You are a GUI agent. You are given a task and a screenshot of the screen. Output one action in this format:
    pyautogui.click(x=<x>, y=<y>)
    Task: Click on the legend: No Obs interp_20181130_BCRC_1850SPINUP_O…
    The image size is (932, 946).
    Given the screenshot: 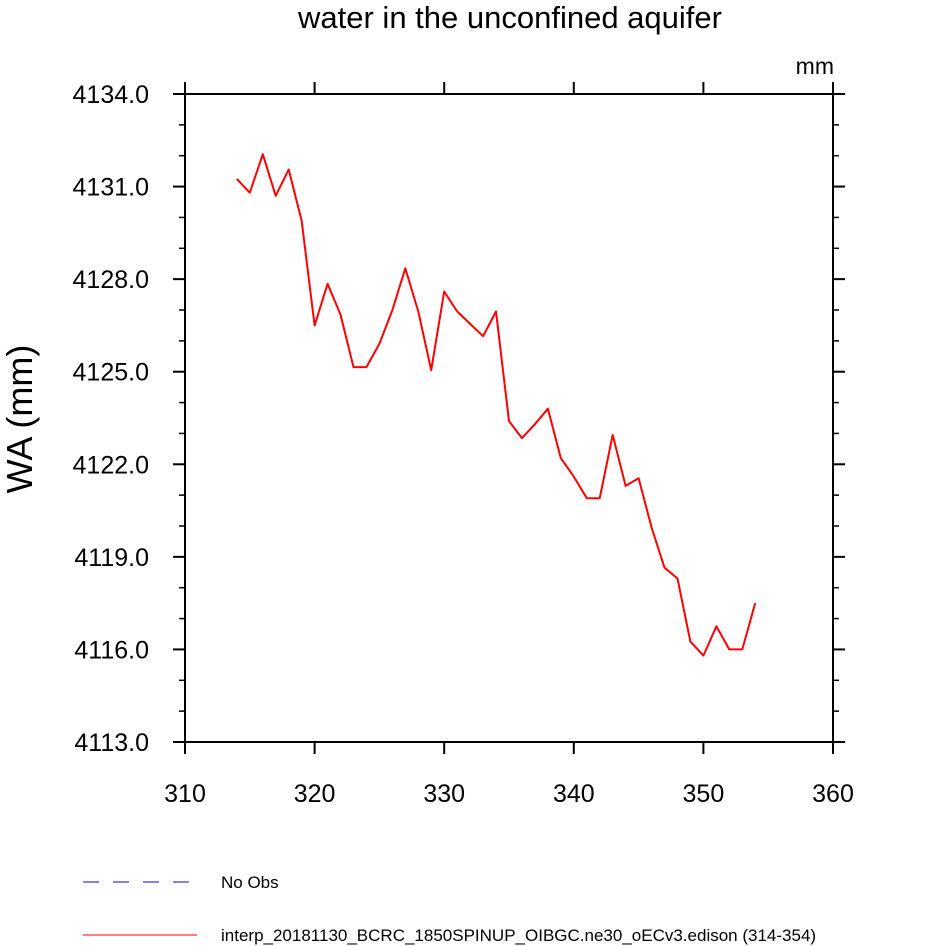 What is the action you would take?
    pyautogui.click(x=449, y=909)
    